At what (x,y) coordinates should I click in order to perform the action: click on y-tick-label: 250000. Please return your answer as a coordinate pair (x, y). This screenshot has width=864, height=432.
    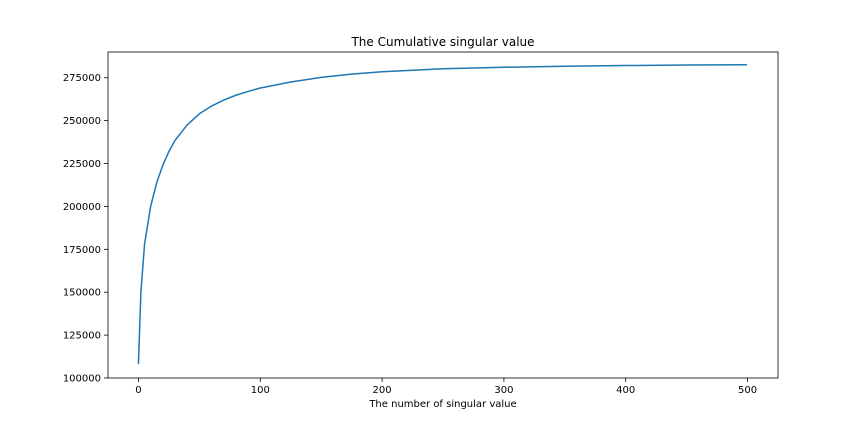
    Looking at the image, I should click on (82, 121).